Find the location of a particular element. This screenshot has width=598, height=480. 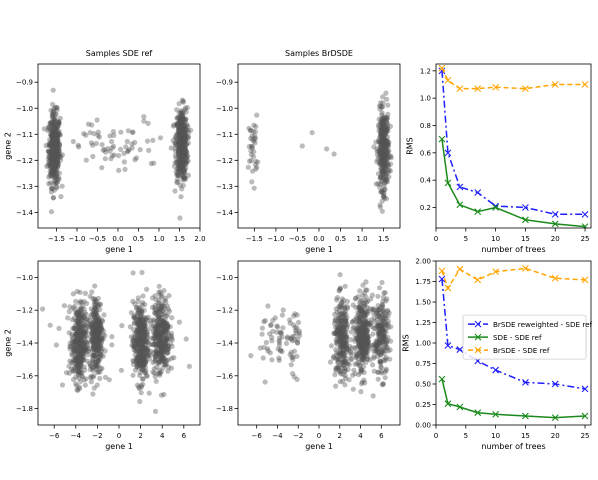

axes-frame is located at coordinates (119, 146).